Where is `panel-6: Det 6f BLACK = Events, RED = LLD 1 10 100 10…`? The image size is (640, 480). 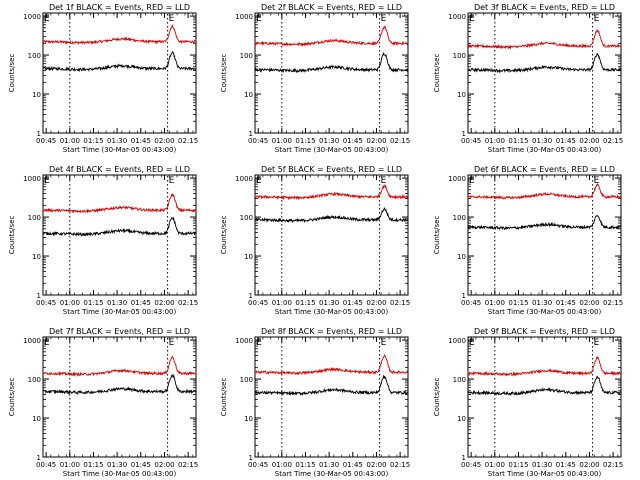
panel-6: Det 6f BLACK = Events, RED = LLD 1 10 100 10… is located at coordinates (528, 240).